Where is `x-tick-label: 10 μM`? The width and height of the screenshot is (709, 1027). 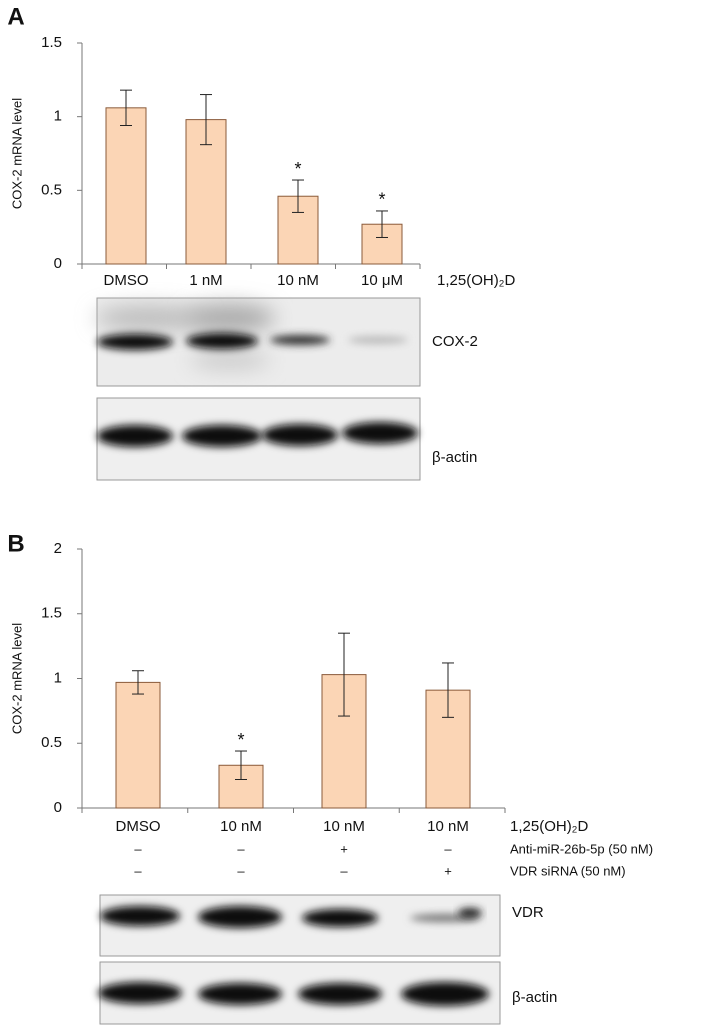
x-tick-label: 10 μM is located at coordinates (382, 280).